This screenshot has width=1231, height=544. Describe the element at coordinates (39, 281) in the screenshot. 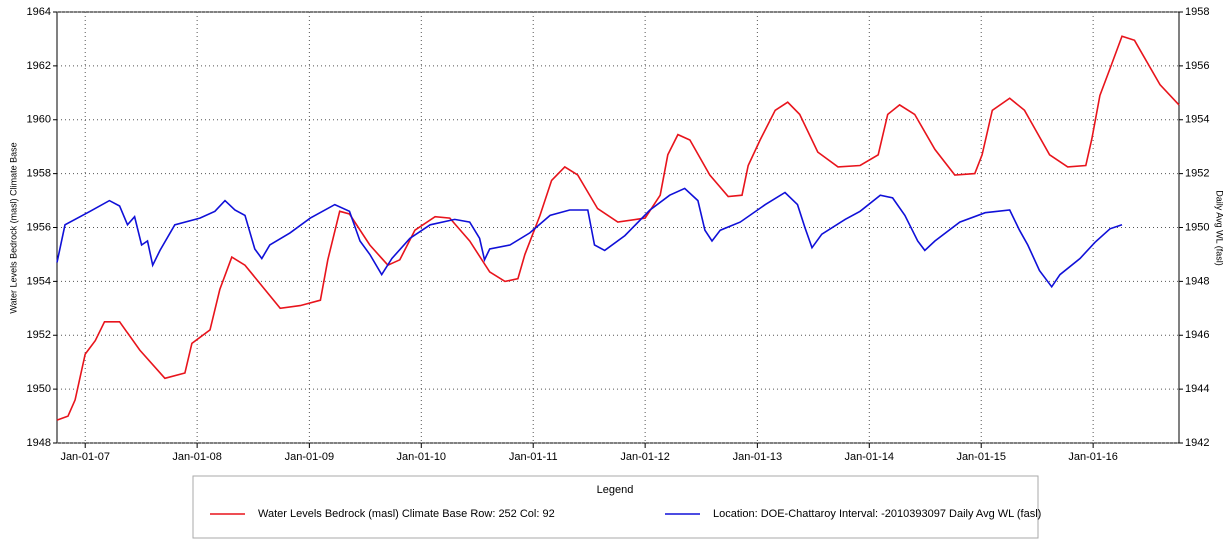

I see `y-tick-label: 1954` at that location.